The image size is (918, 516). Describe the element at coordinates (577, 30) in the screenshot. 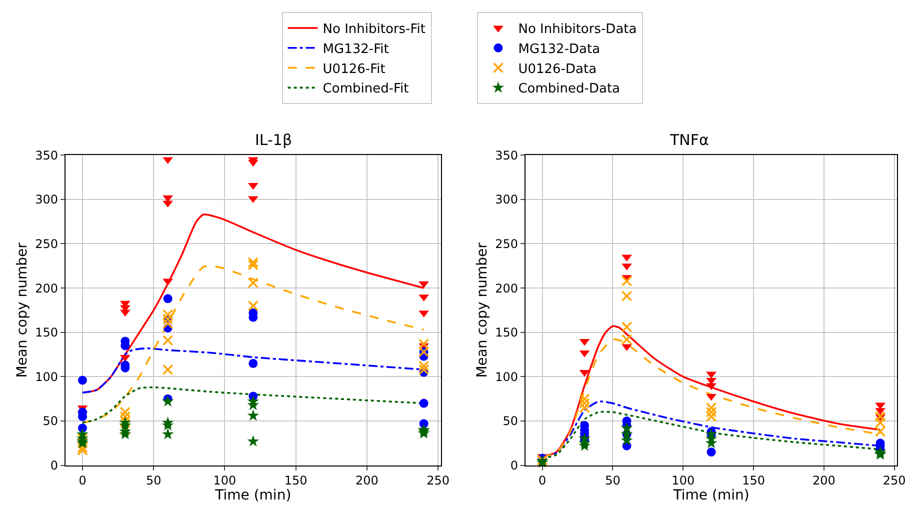

I see `legend-label: No Inhibitors-Data` at that location.